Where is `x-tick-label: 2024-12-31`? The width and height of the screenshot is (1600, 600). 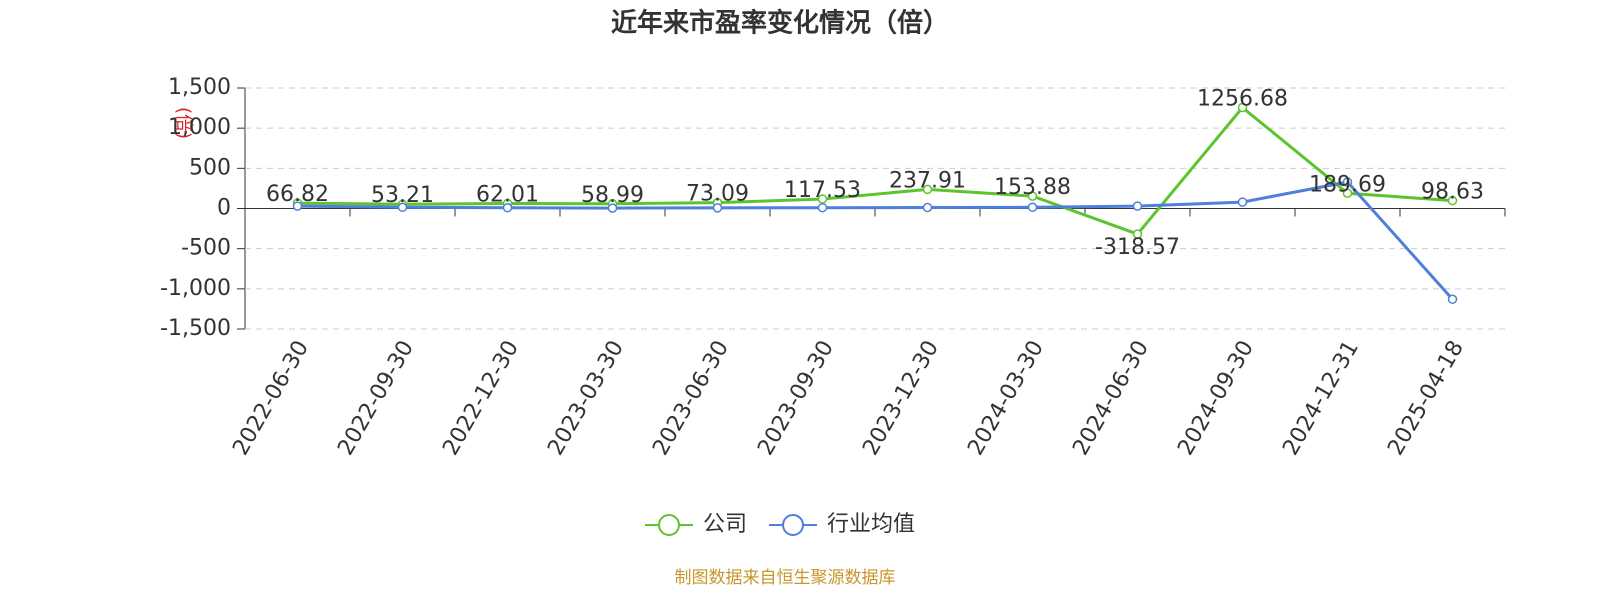
x-tick-label: 2024-12-31 is located at coordinates (1321, 398).